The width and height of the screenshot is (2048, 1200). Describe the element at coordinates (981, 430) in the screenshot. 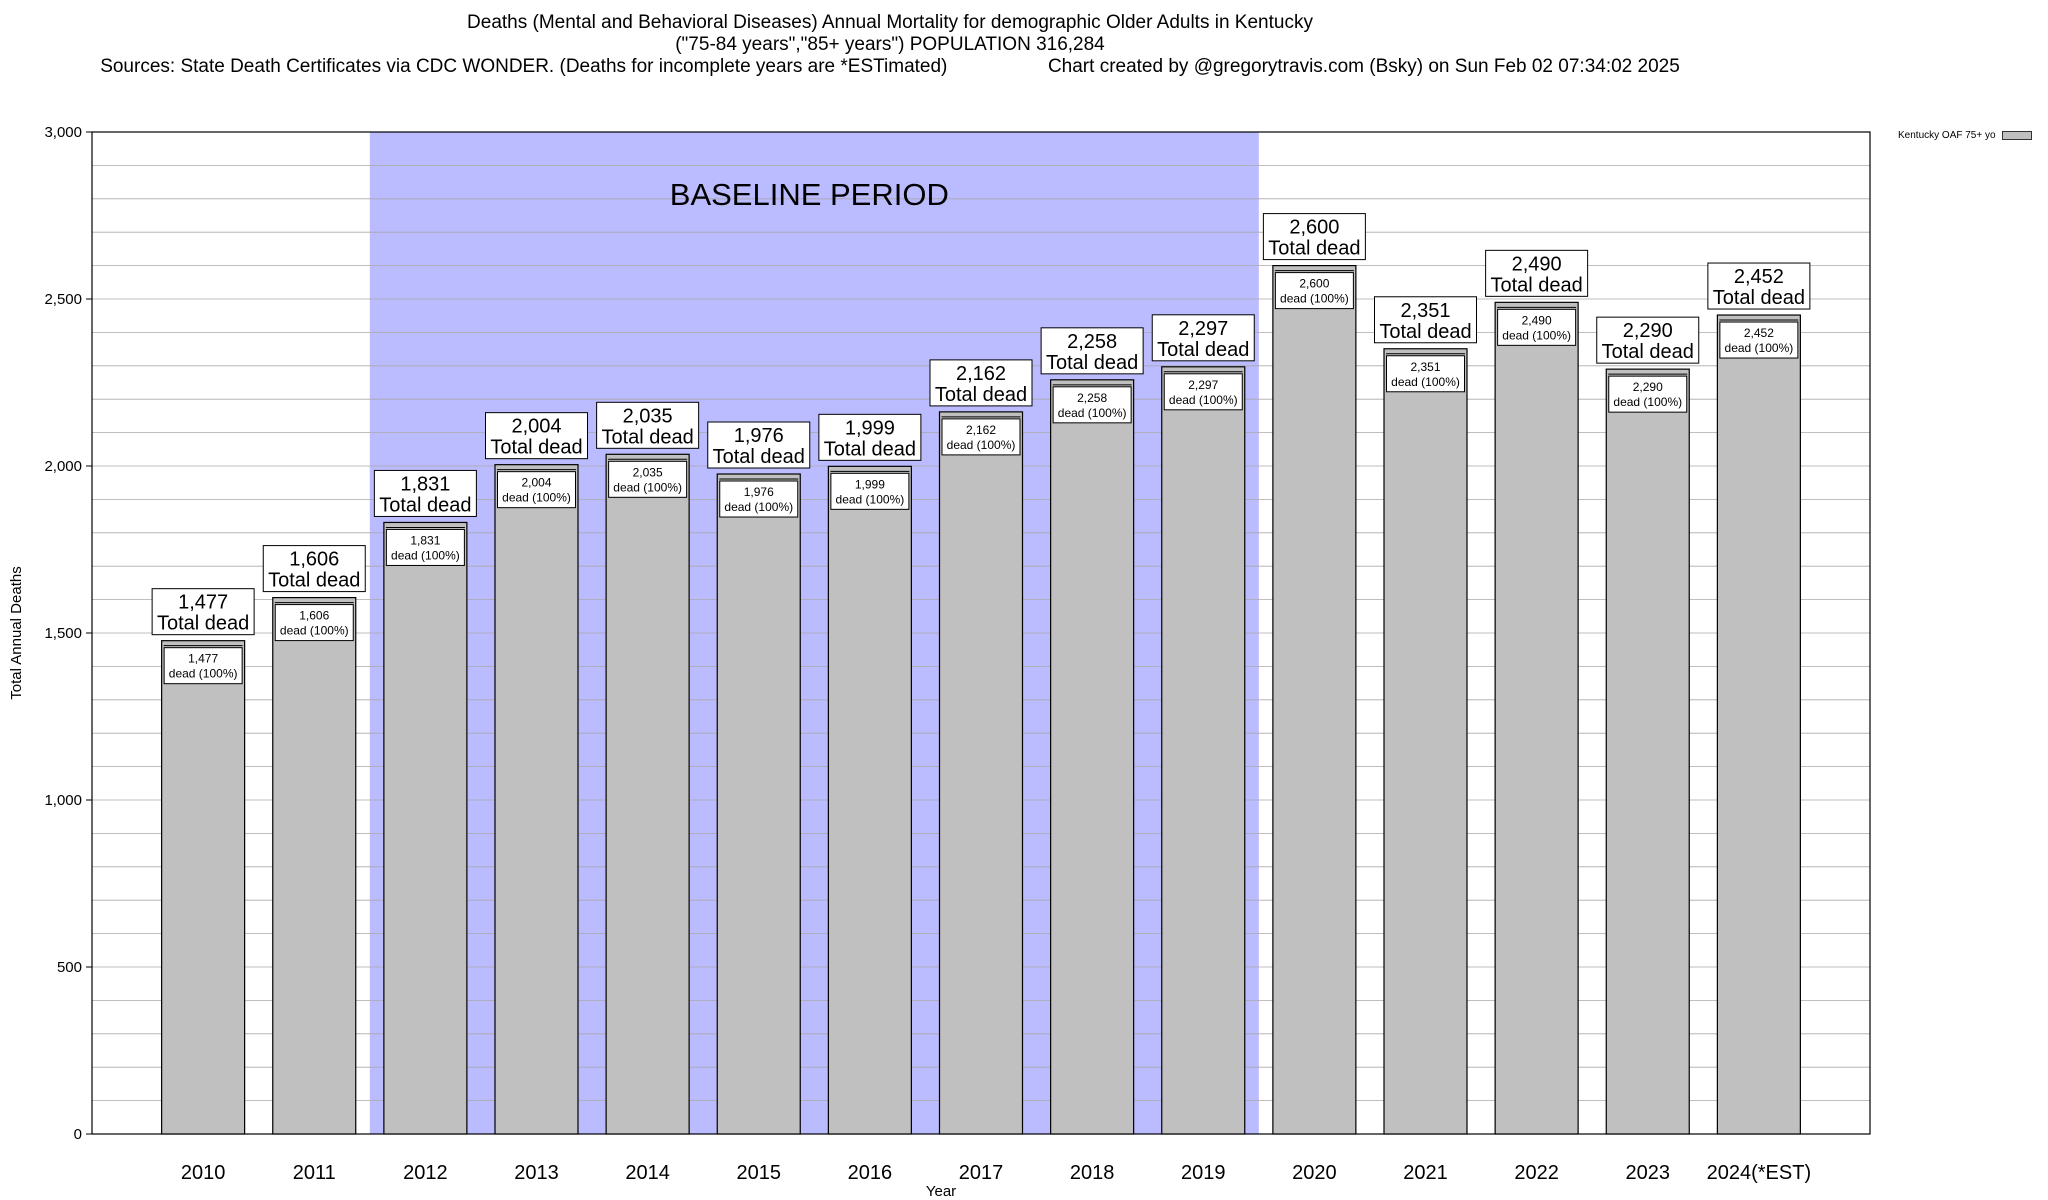

I see `inner-value-label: 2,162` at that location.